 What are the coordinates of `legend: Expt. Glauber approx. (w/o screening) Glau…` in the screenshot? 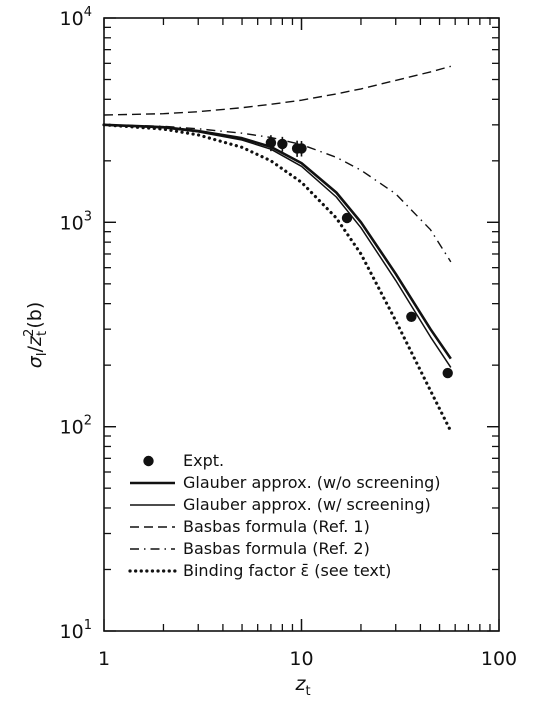 It's located at (284, 515).